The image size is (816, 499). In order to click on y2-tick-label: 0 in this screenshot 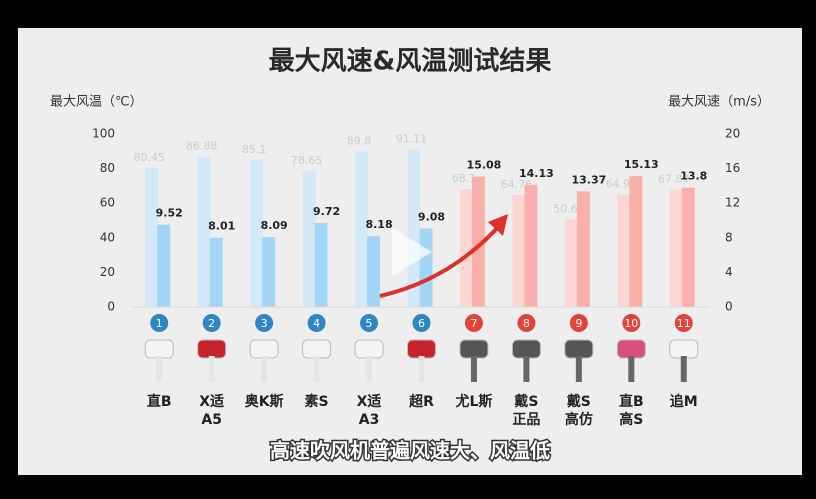, I will do `click(729, 307)`.